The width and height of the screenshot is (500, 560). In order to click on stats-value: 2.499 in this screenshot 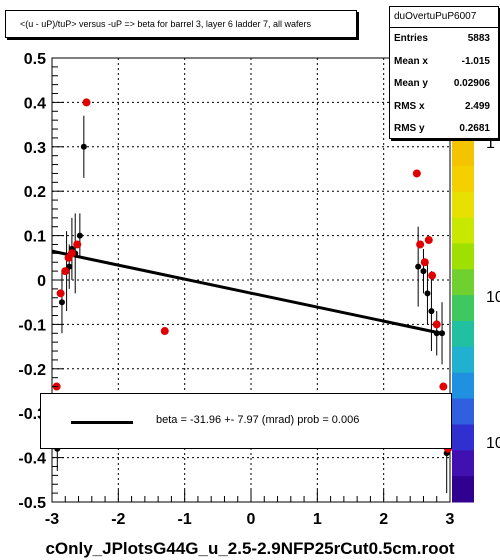, I will do `click(477, 106)`.